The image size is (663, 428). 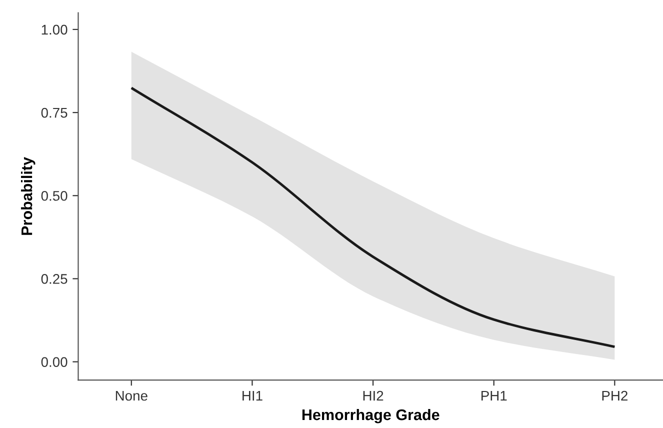 I want to click on y-tick-label: 0.50, so click(x=54, y=195).